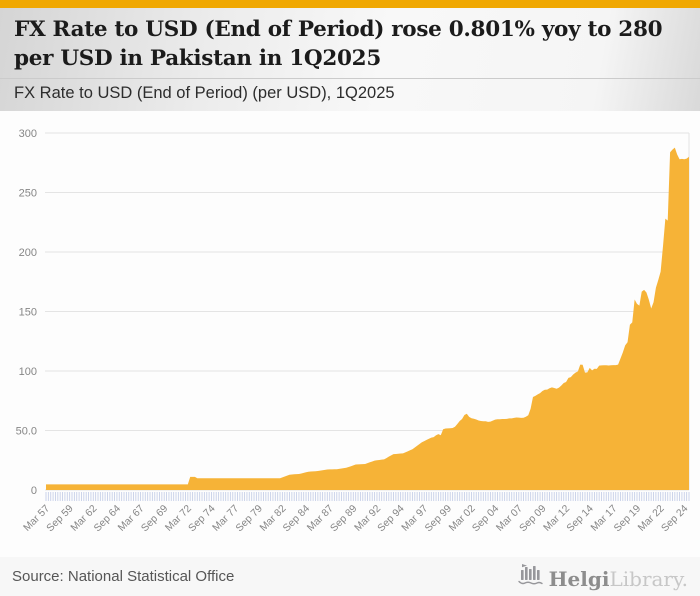  What do you see at coordinates (28, 194) in the screenshot?
I see `y-tick-label: 250` at bounding box center [28, 194].